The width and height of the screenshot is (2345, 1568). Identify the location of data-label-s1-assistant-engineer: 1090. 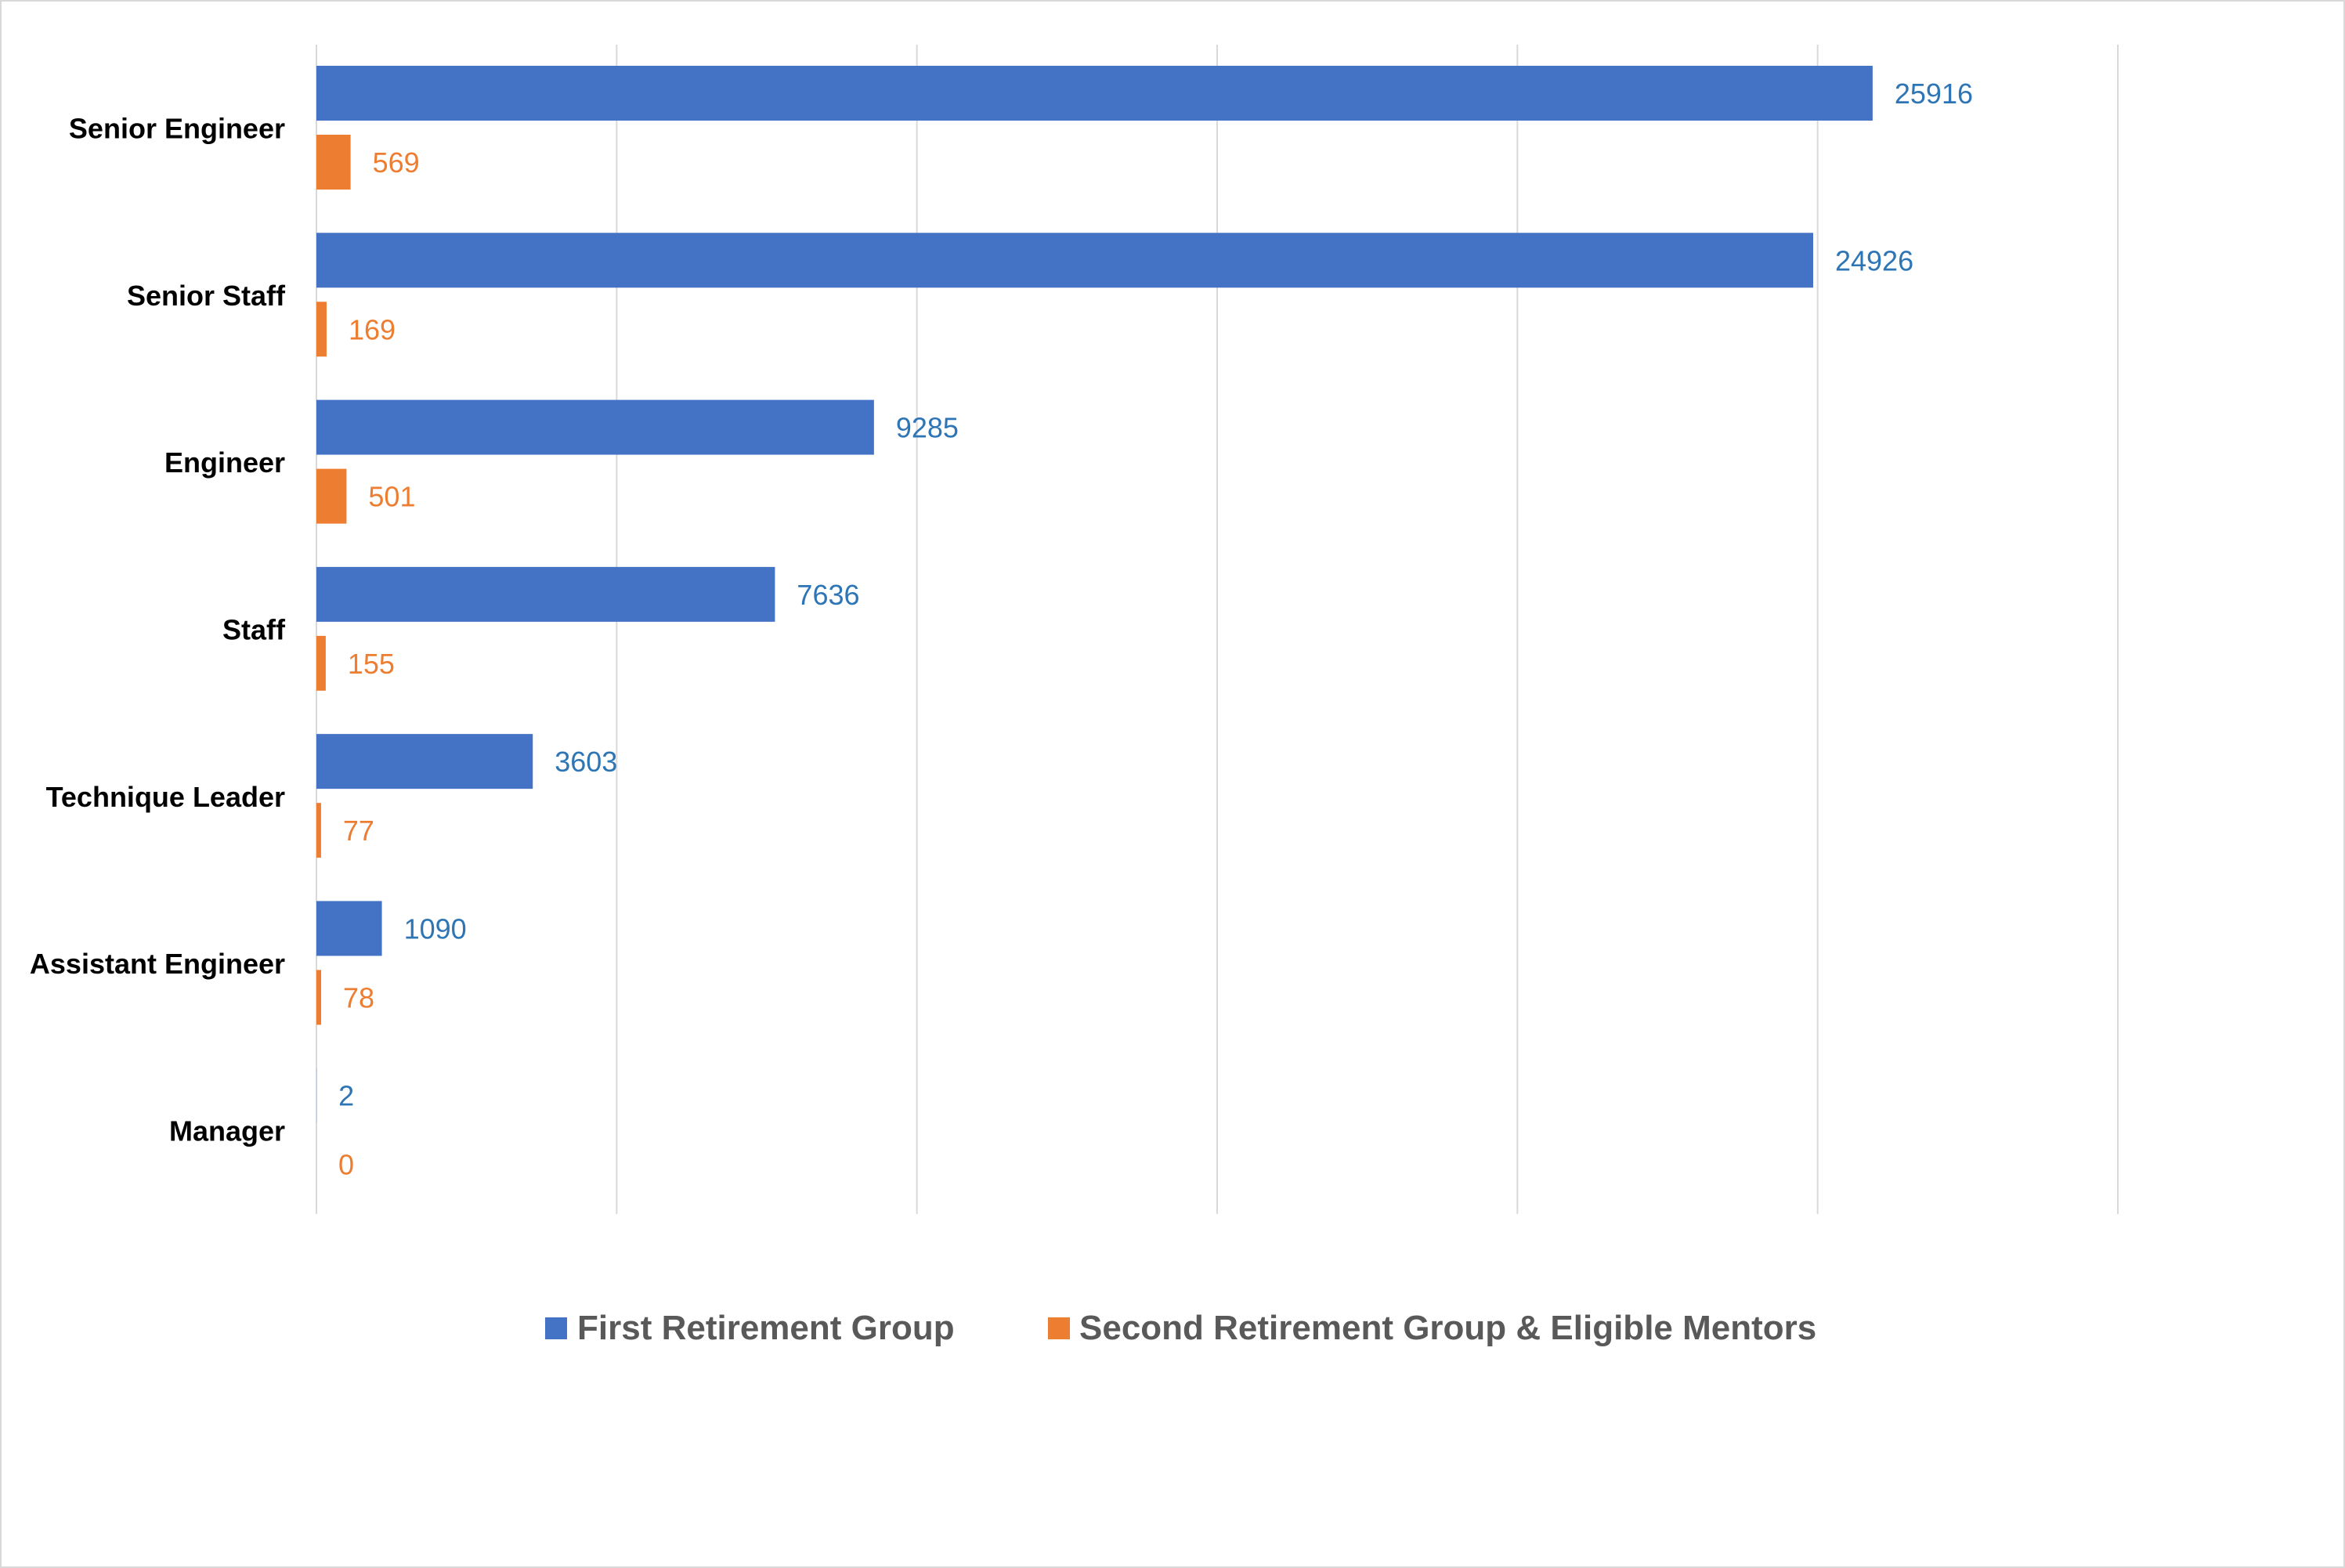
(435, 928).